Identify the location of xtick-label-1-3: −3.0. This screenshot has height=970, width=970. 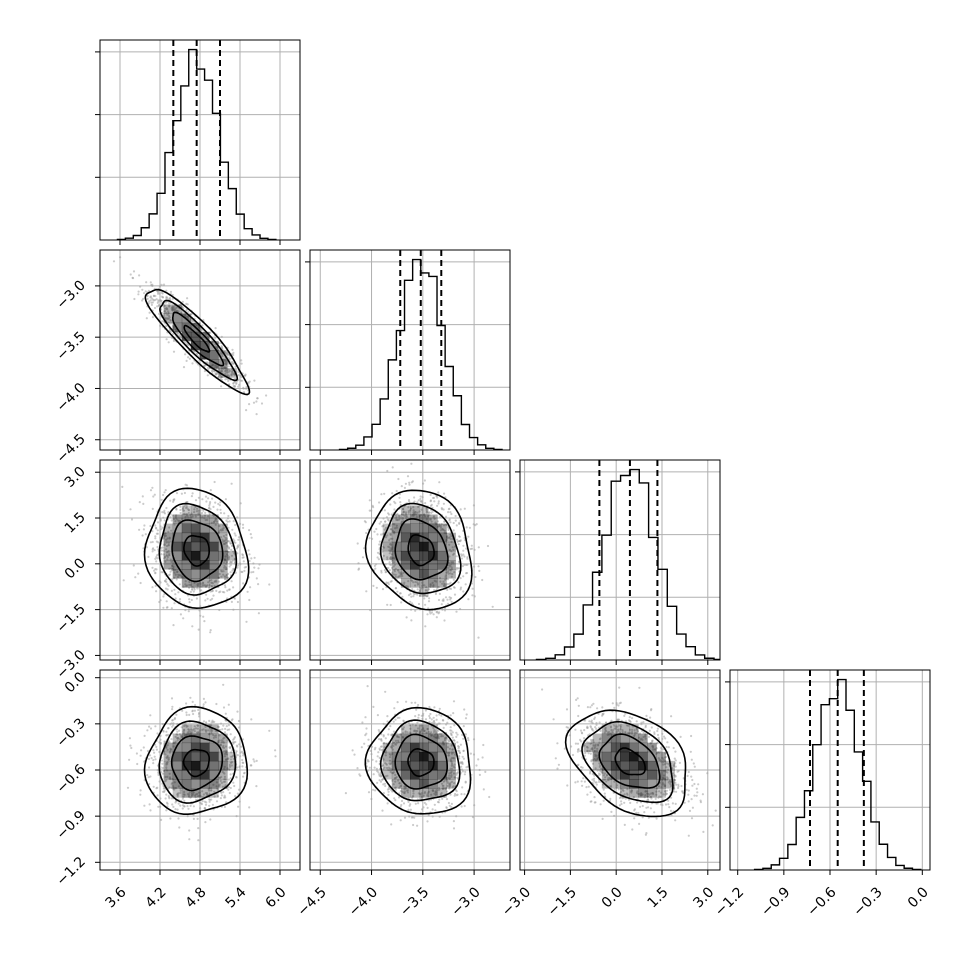
(465, 901).